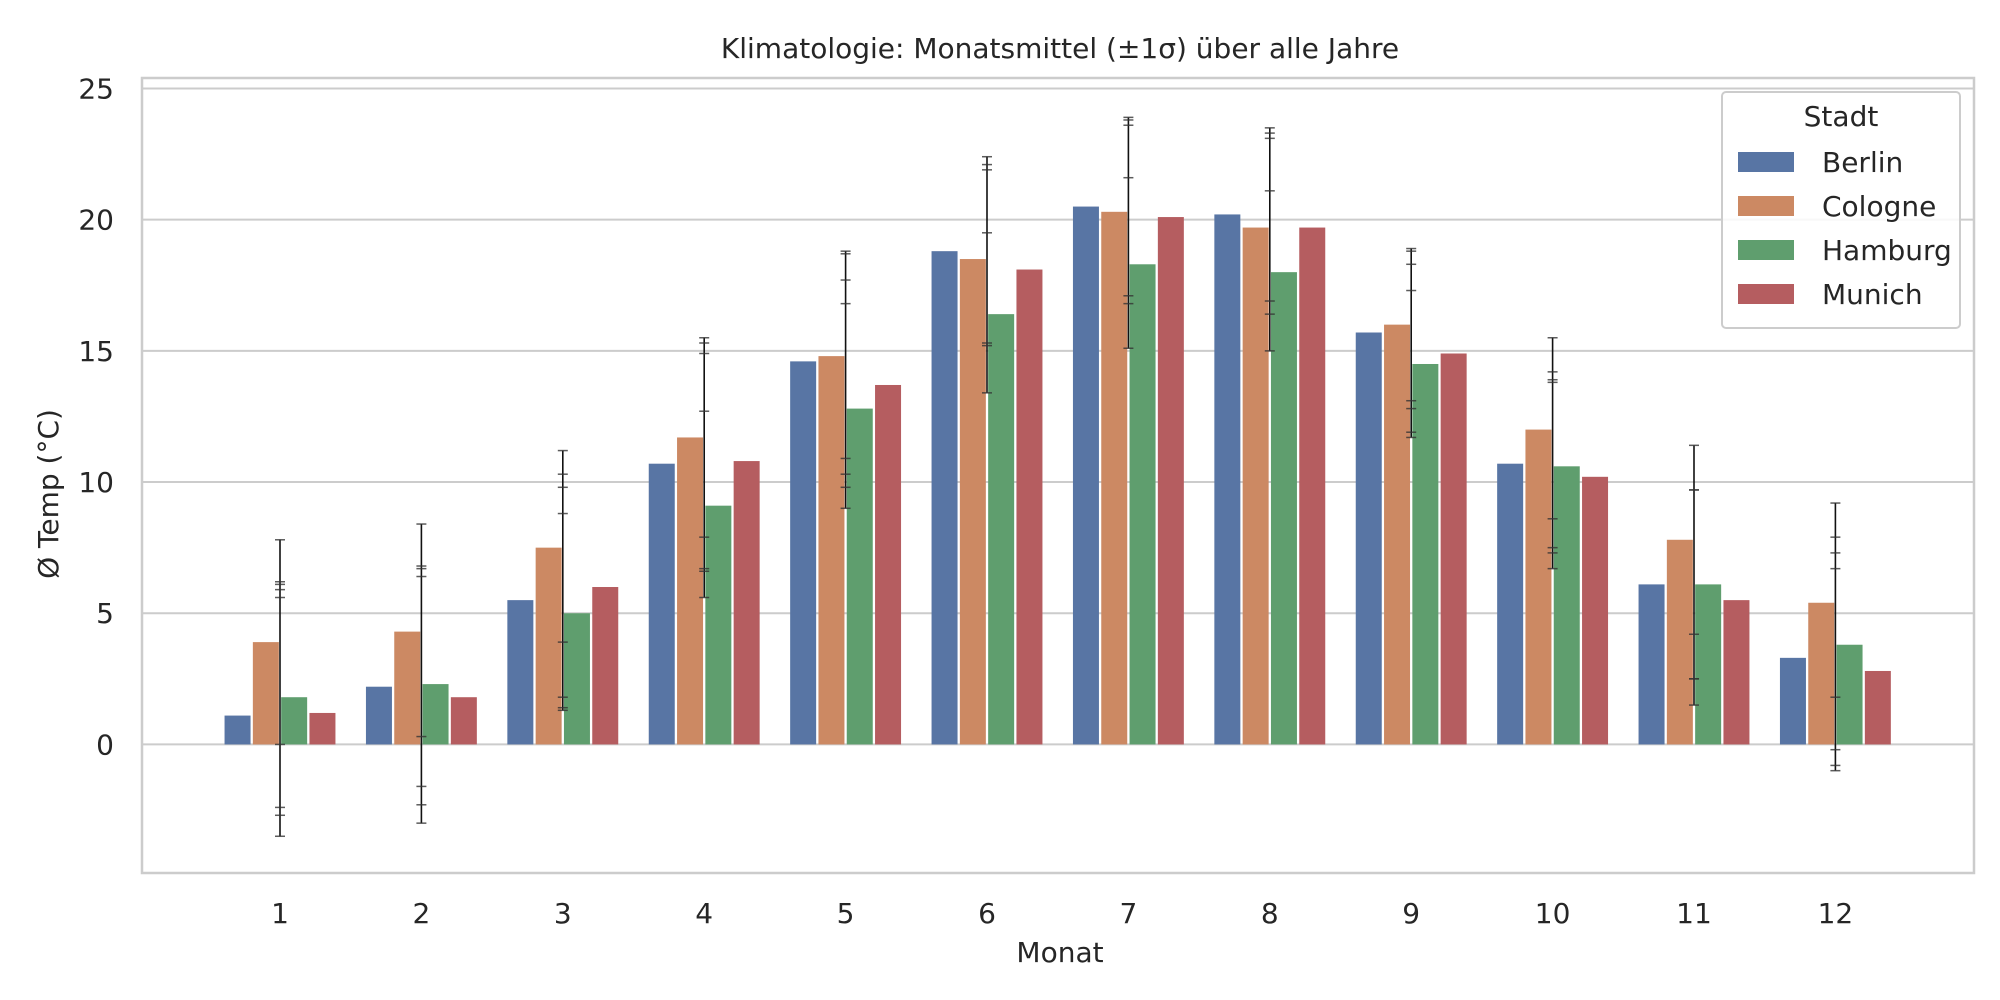 This screenshot has width=2000, height=1000. I want to click on x-tick-label: 8, so click(1270, 913).